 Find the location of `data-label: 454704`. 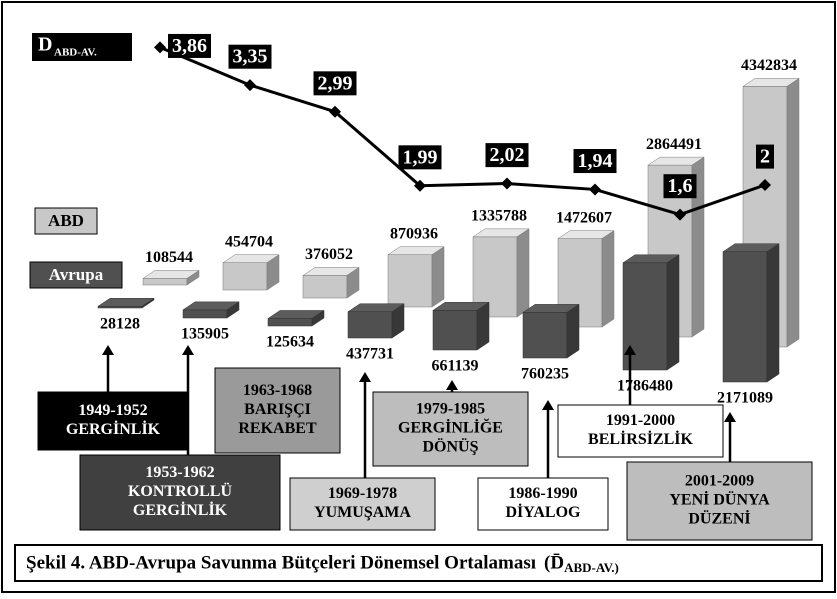

data-label: 454704 is located at coordinates (249, 241).